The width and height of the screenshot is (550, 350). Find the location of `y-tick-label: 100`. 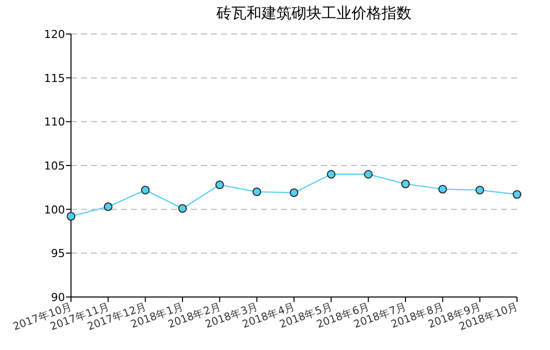

y-tick-label: 100 is located at coordinates (54, 209).